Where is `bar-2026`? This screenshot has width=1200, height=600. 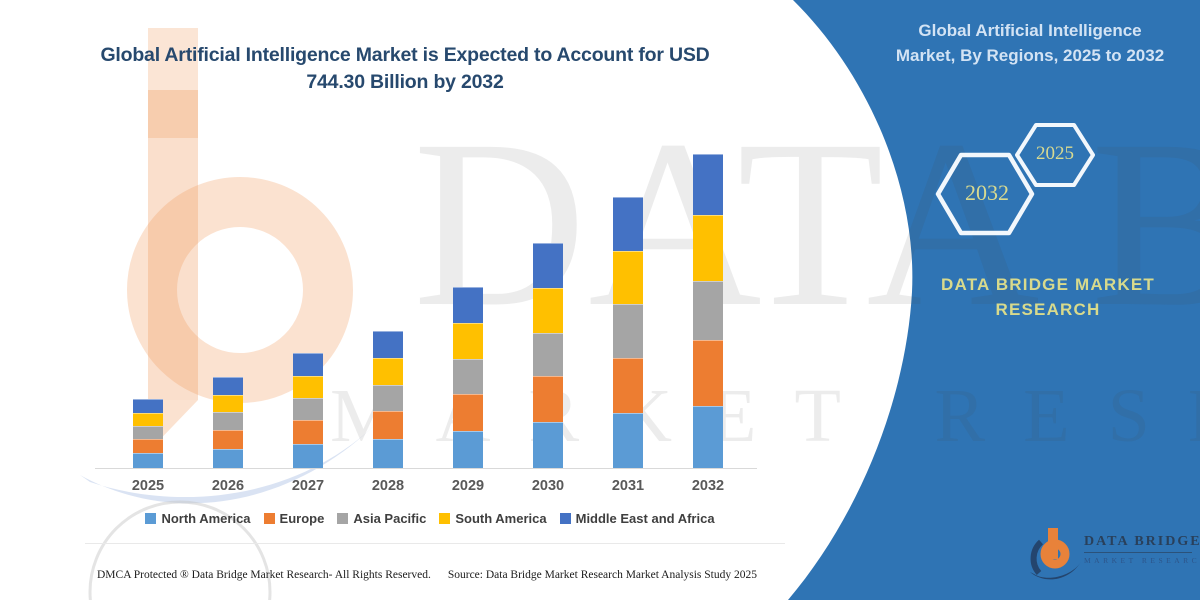
bar-2026 is located at coordinates (228, 422).